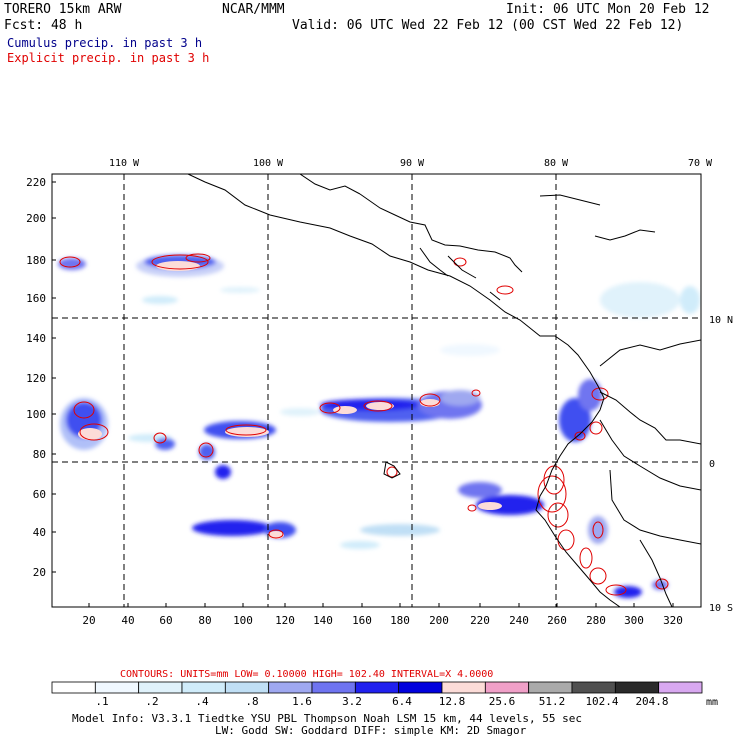  I want to click on x-tick-label: 20, so click(88, 620).